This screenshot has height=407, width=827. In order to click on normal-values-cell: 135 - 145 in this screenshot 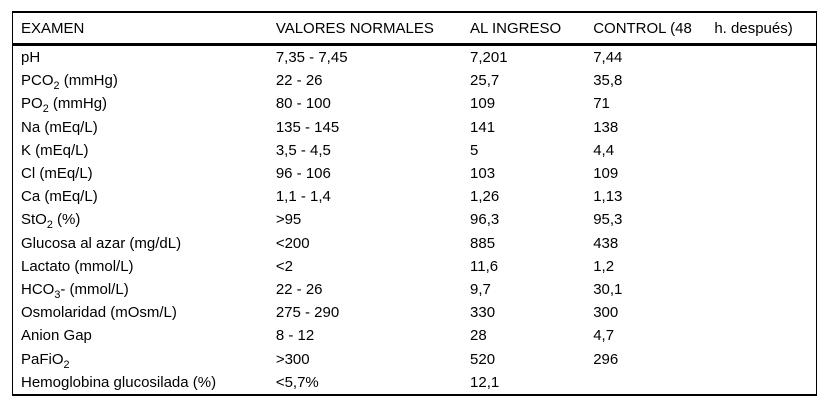, I will do `click(307, 127)`.